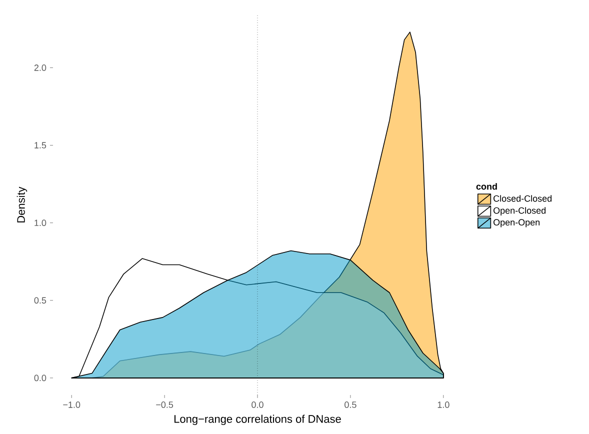 This screenshot has width=589, height=434. Describe the element at coordinates (40, 223) in the screenshot. I see `y-tick-label: 1.0` at that location.